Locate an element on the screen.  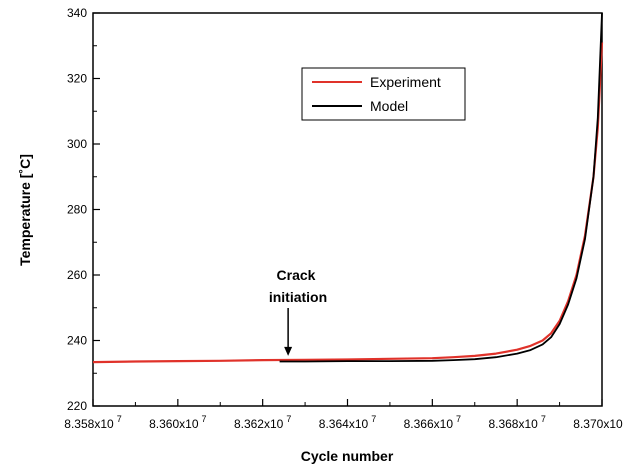
x-tick-label: 8.358x10 7 is located at coordinates (92, 422).